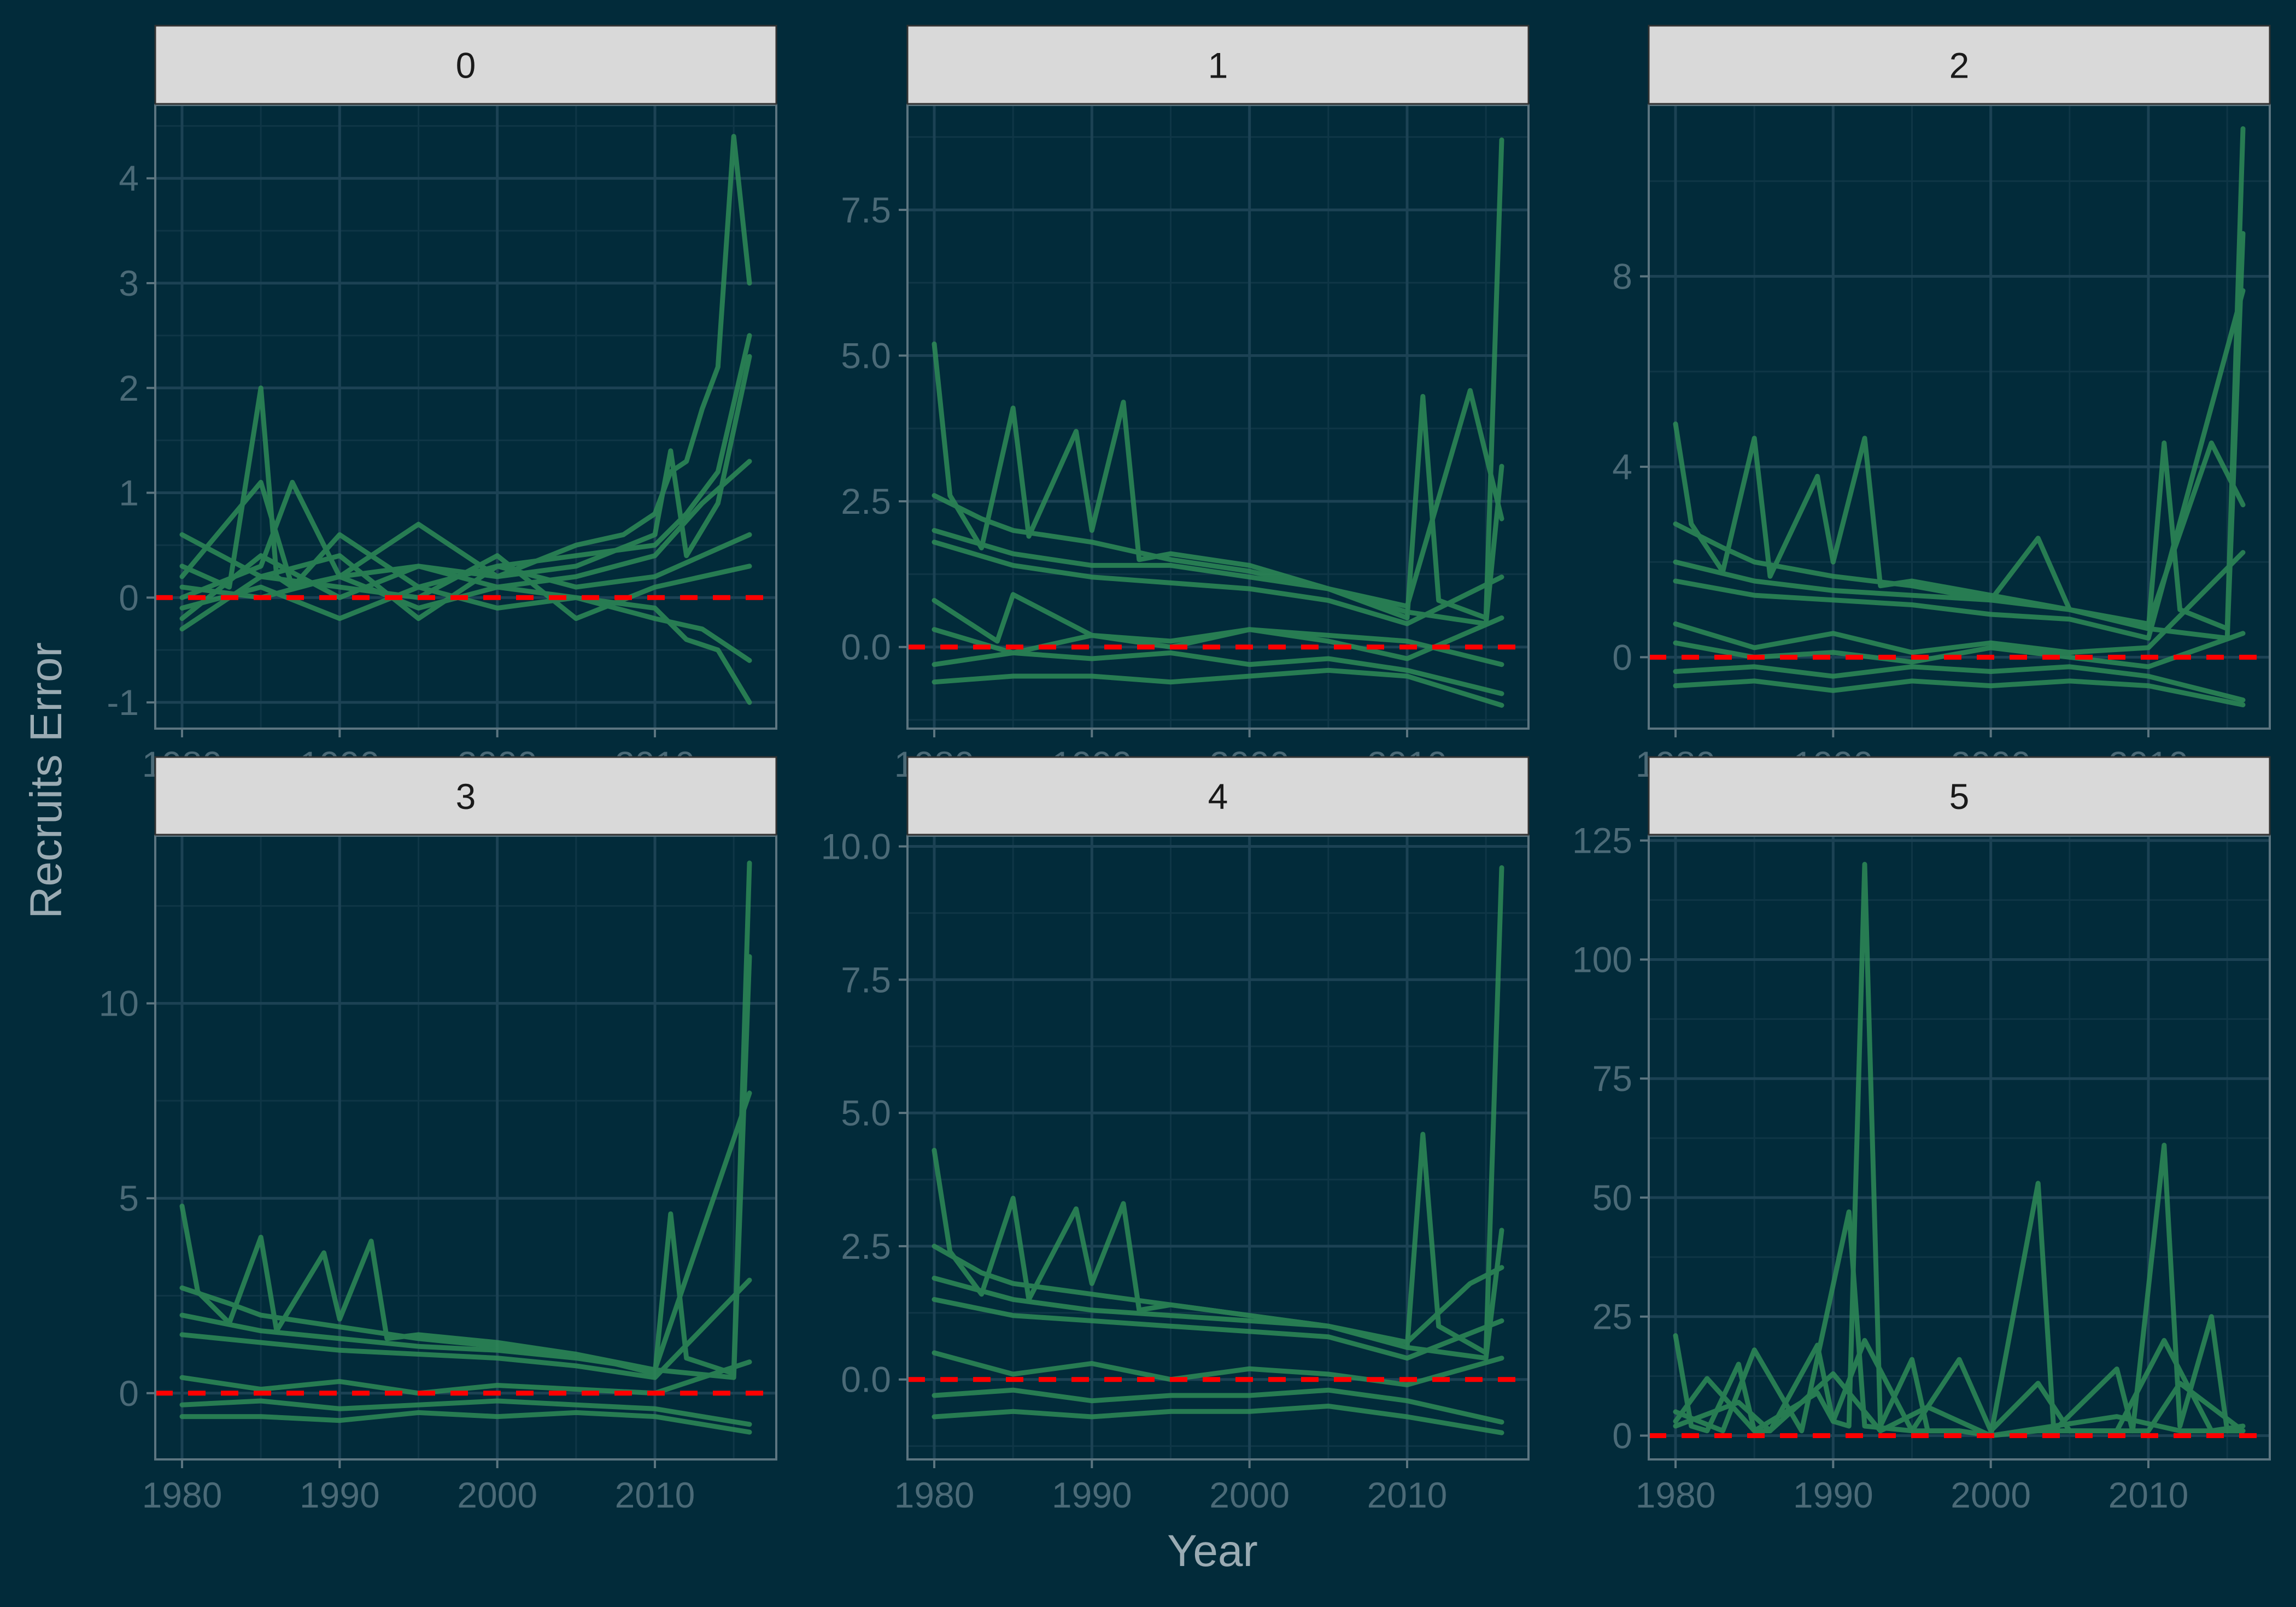 Image resolution: width=2296 pixels, height=1607 pixels. I want to click on facet-strip-label: 0, so click(466, 65).